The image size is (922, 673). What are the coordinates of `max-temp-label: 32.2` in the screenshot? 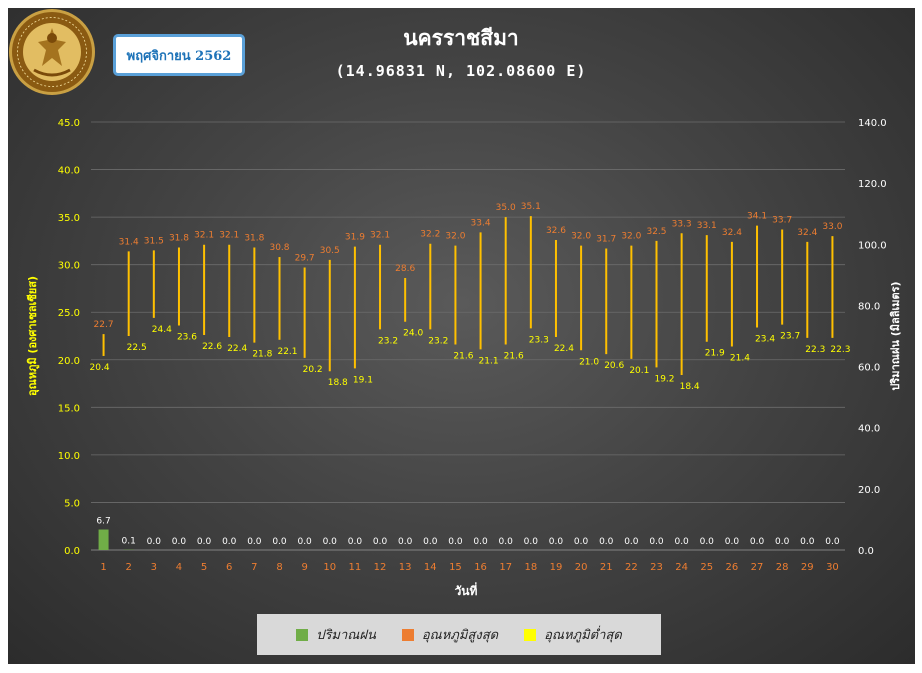 It's located at (430, 235).